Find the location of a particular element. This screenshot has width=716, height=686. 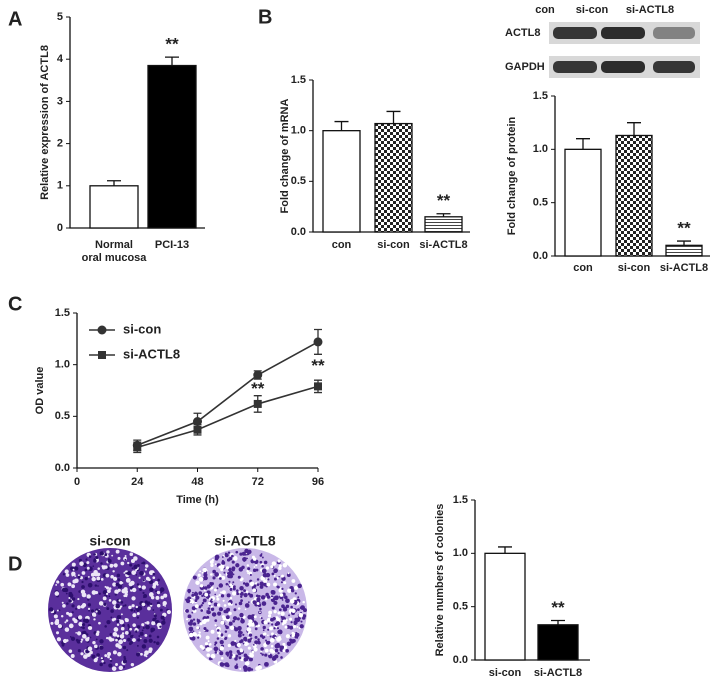

annotation: ** is located at coordinates (558, 607).